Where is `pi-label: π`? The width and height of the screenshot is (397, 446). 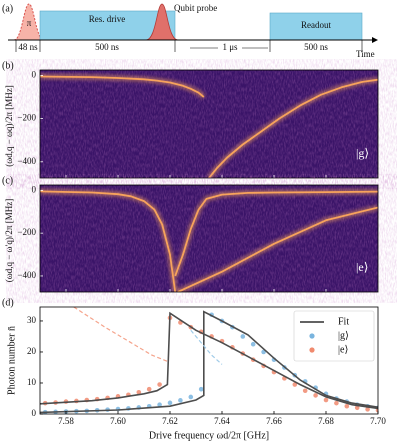 pi-label: π is located at coordinates (29, 23).